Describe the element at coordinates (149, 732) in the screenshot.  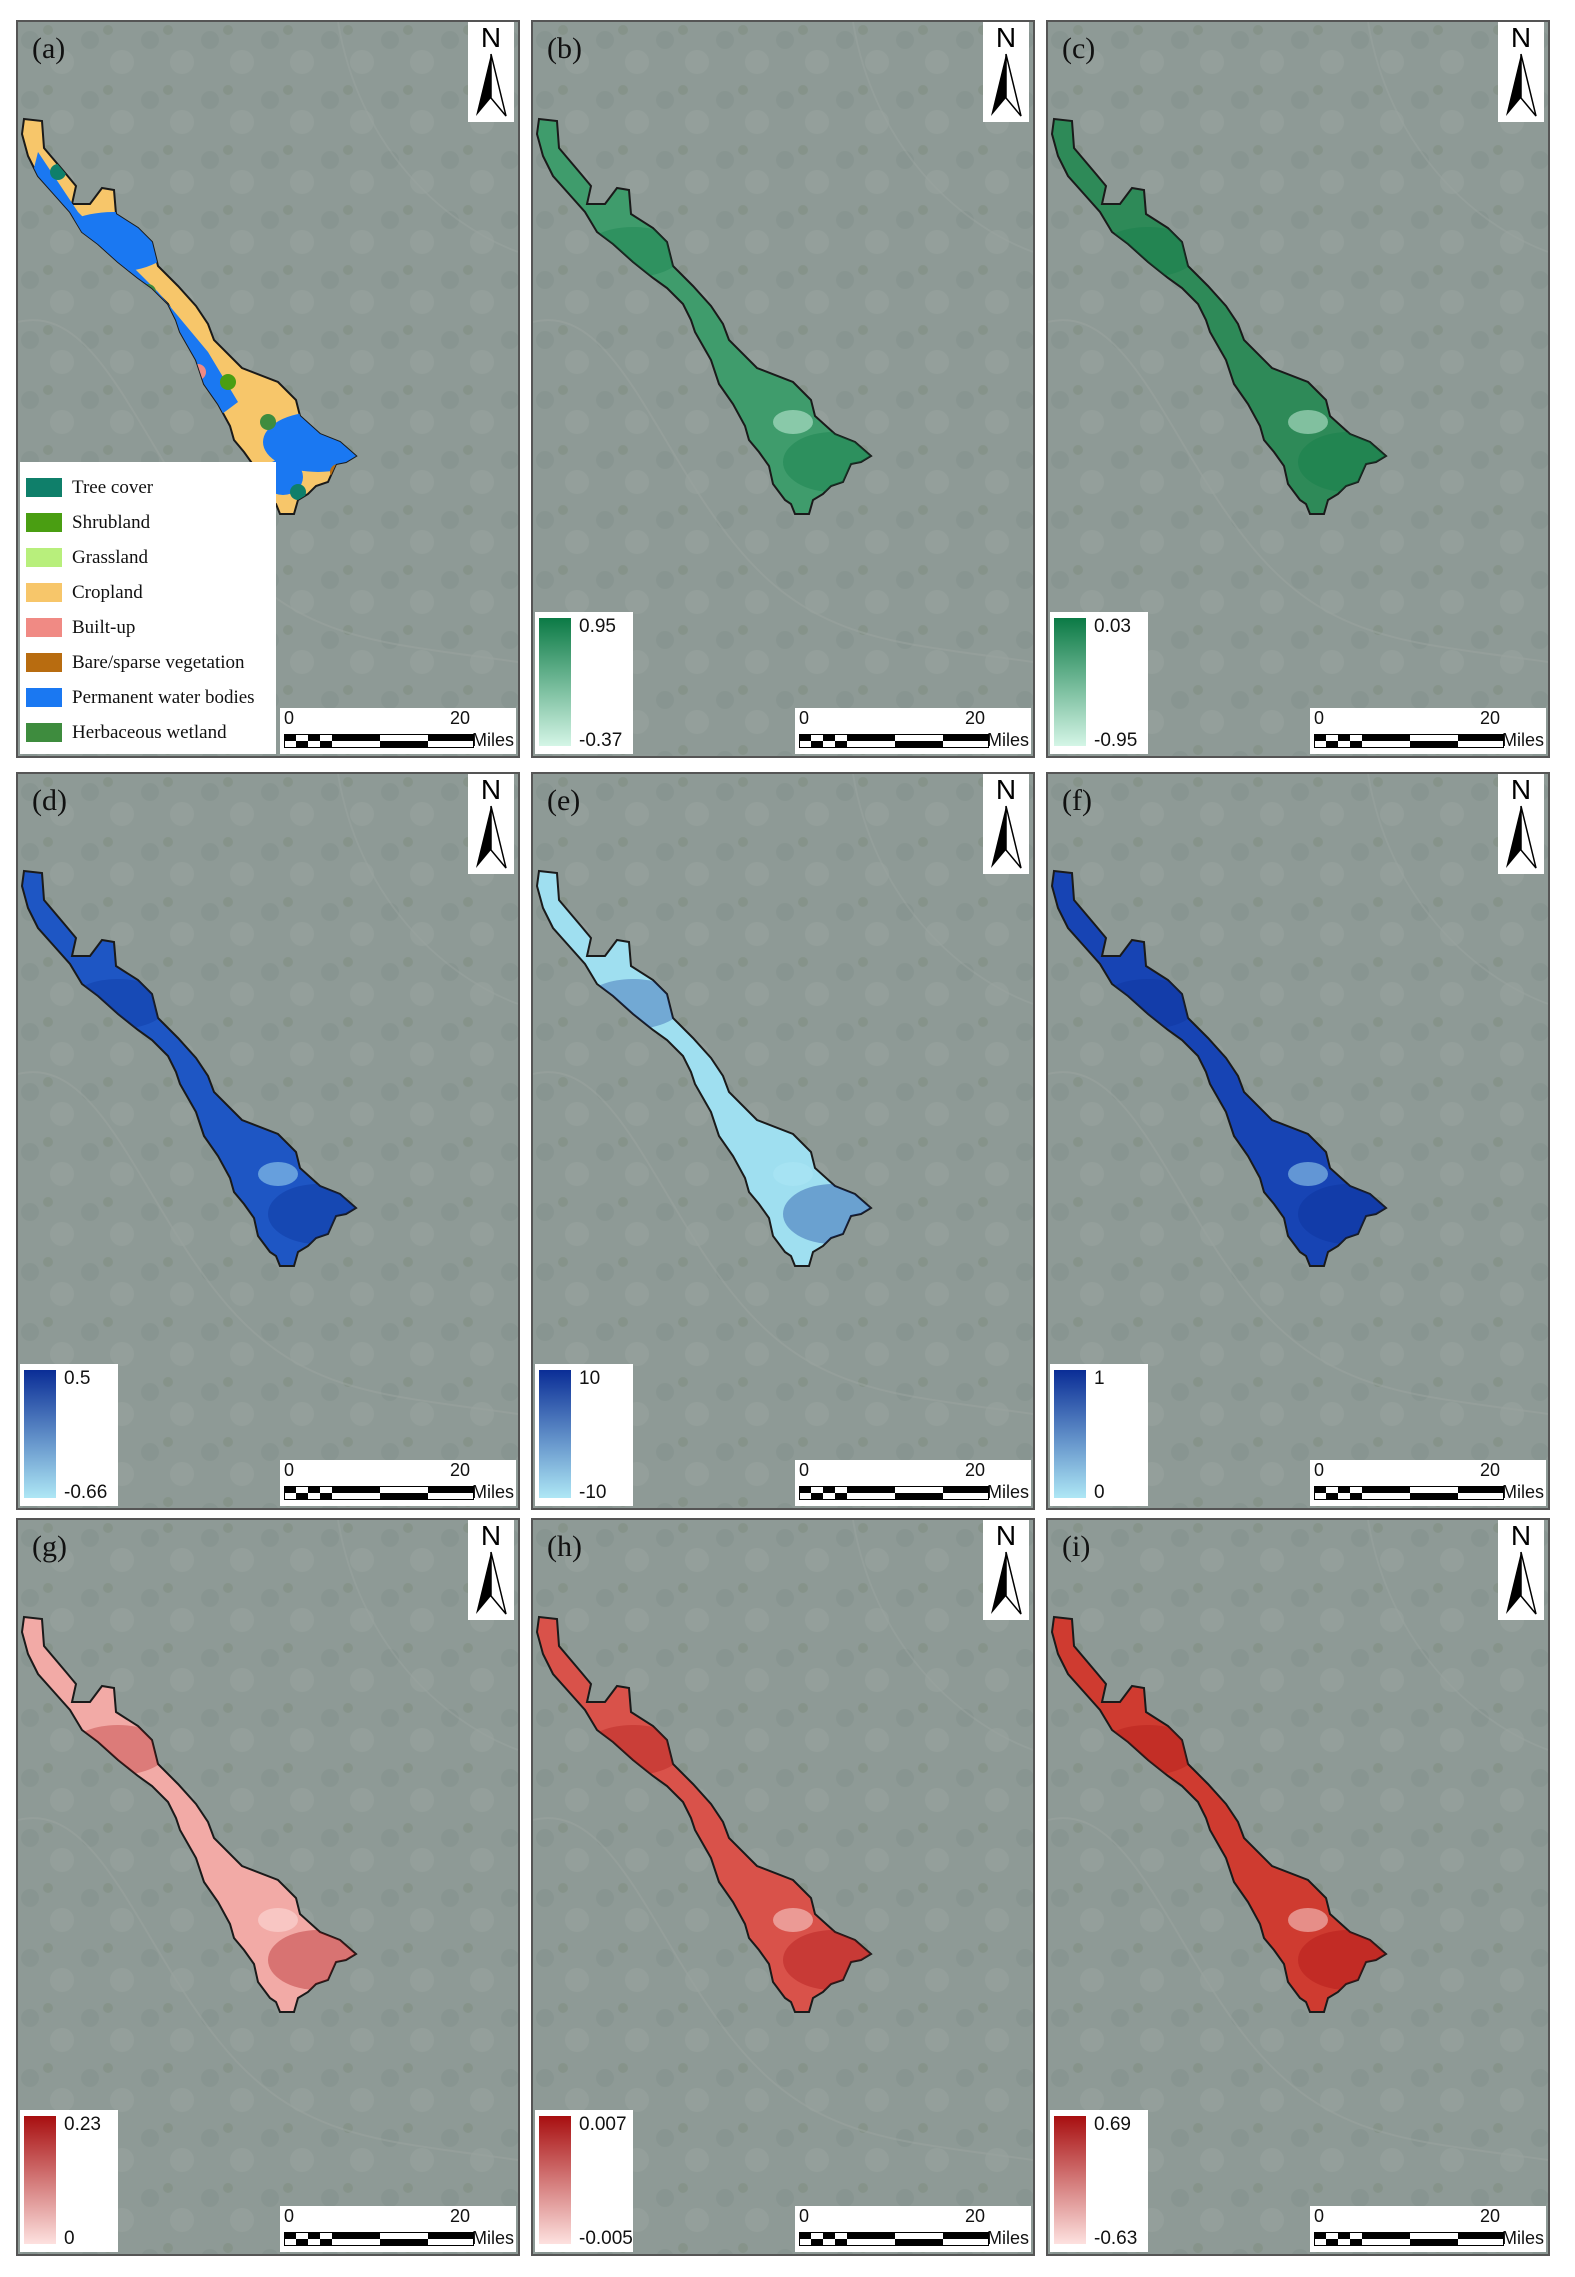
I see `legend-label: Herbaceous wetland` at that location.